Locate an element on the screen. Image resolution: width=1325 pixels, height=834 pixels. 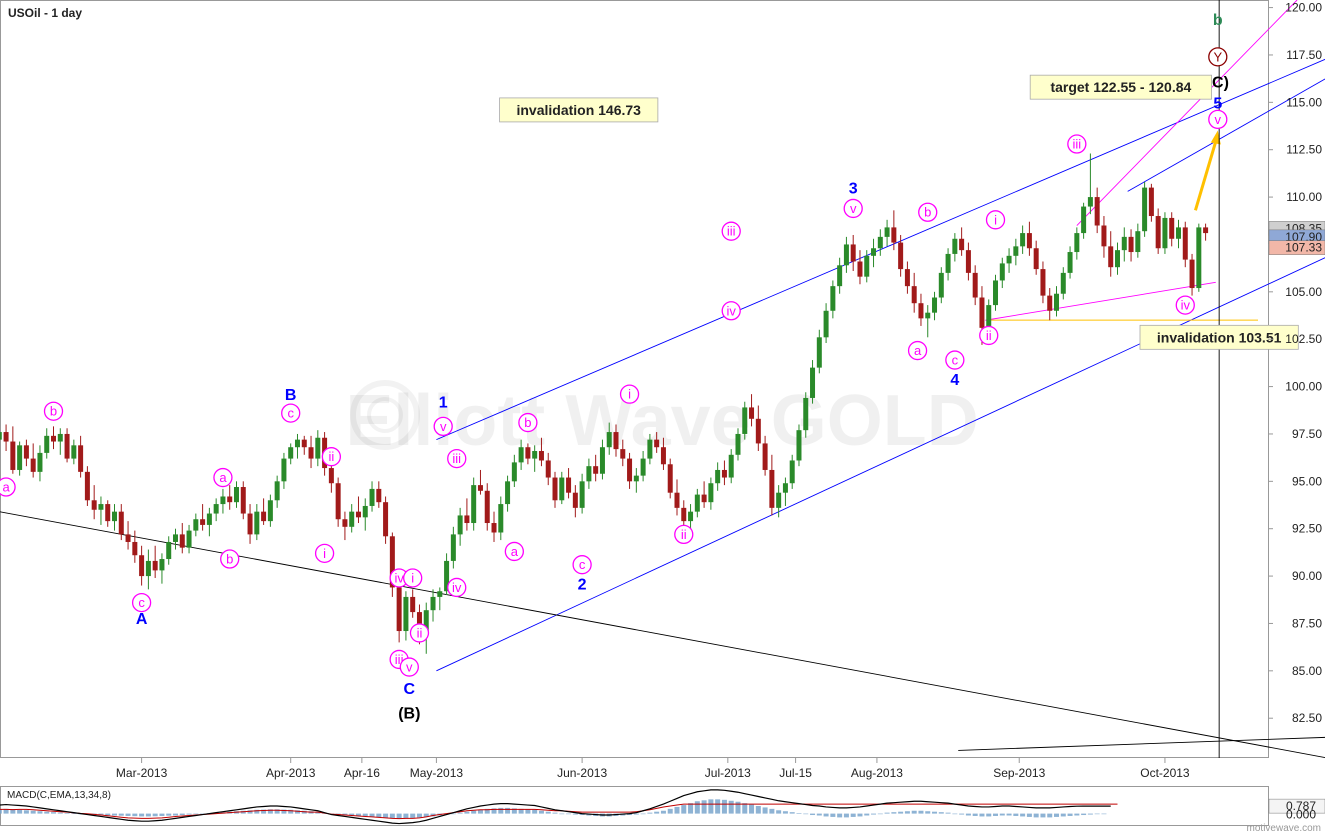
wave-label: 3 is located at coordinates (853, 189).